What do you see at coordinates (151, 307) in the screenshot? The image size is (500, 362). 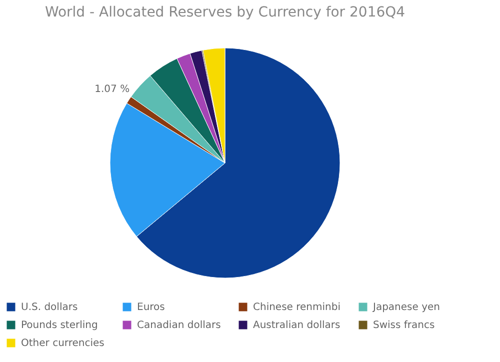 I see `legend-label: Euros` at bounding box center [151, 307].